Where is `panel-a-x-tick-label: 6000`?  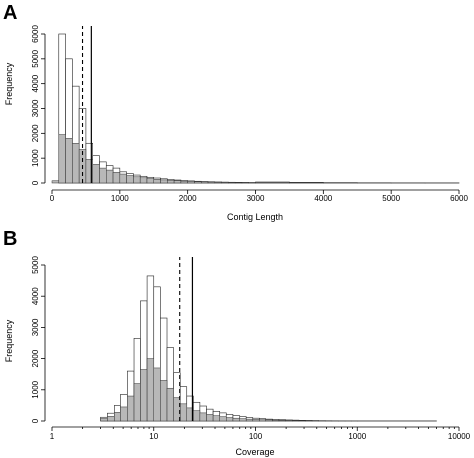
panel-a-x-tick-label: 6000 is located at coordinates (459, 198).